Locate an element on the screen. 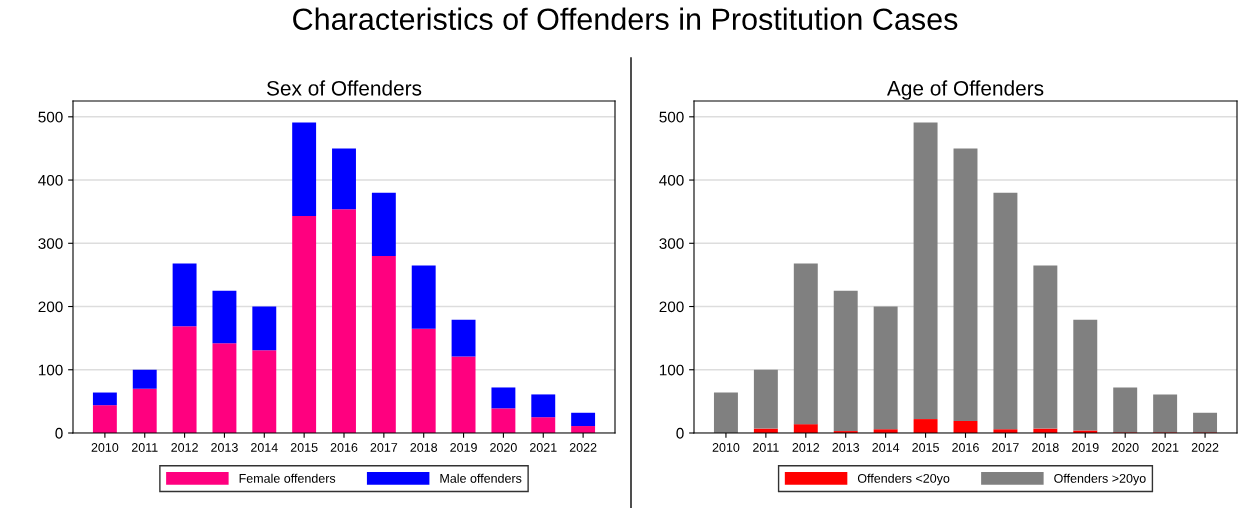  chart-title: Sex of Offenders is located at coordinates (344, 88).